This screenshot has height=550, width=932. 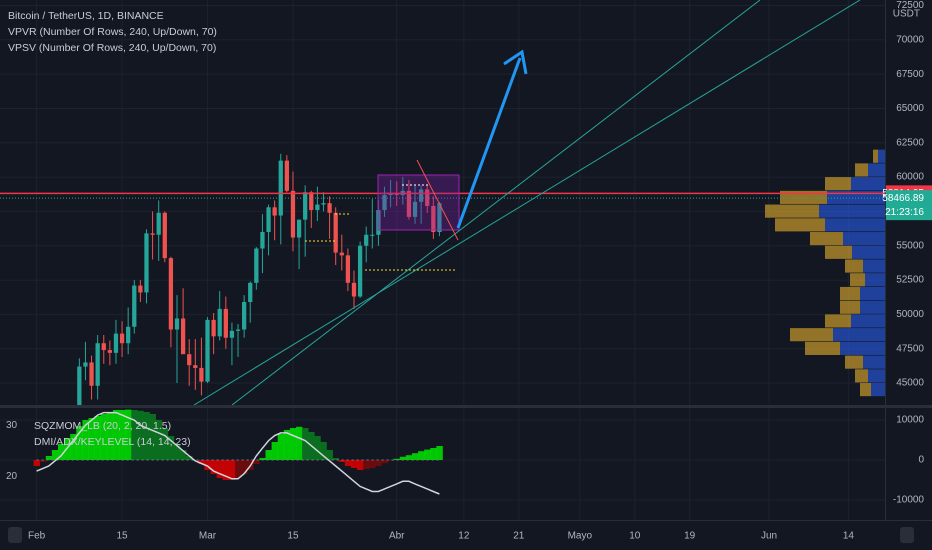 What do you see at coordinates (910, 420) in the screenshot?
I see `y-tick-label: 10000` at bounding box center [910, 420].